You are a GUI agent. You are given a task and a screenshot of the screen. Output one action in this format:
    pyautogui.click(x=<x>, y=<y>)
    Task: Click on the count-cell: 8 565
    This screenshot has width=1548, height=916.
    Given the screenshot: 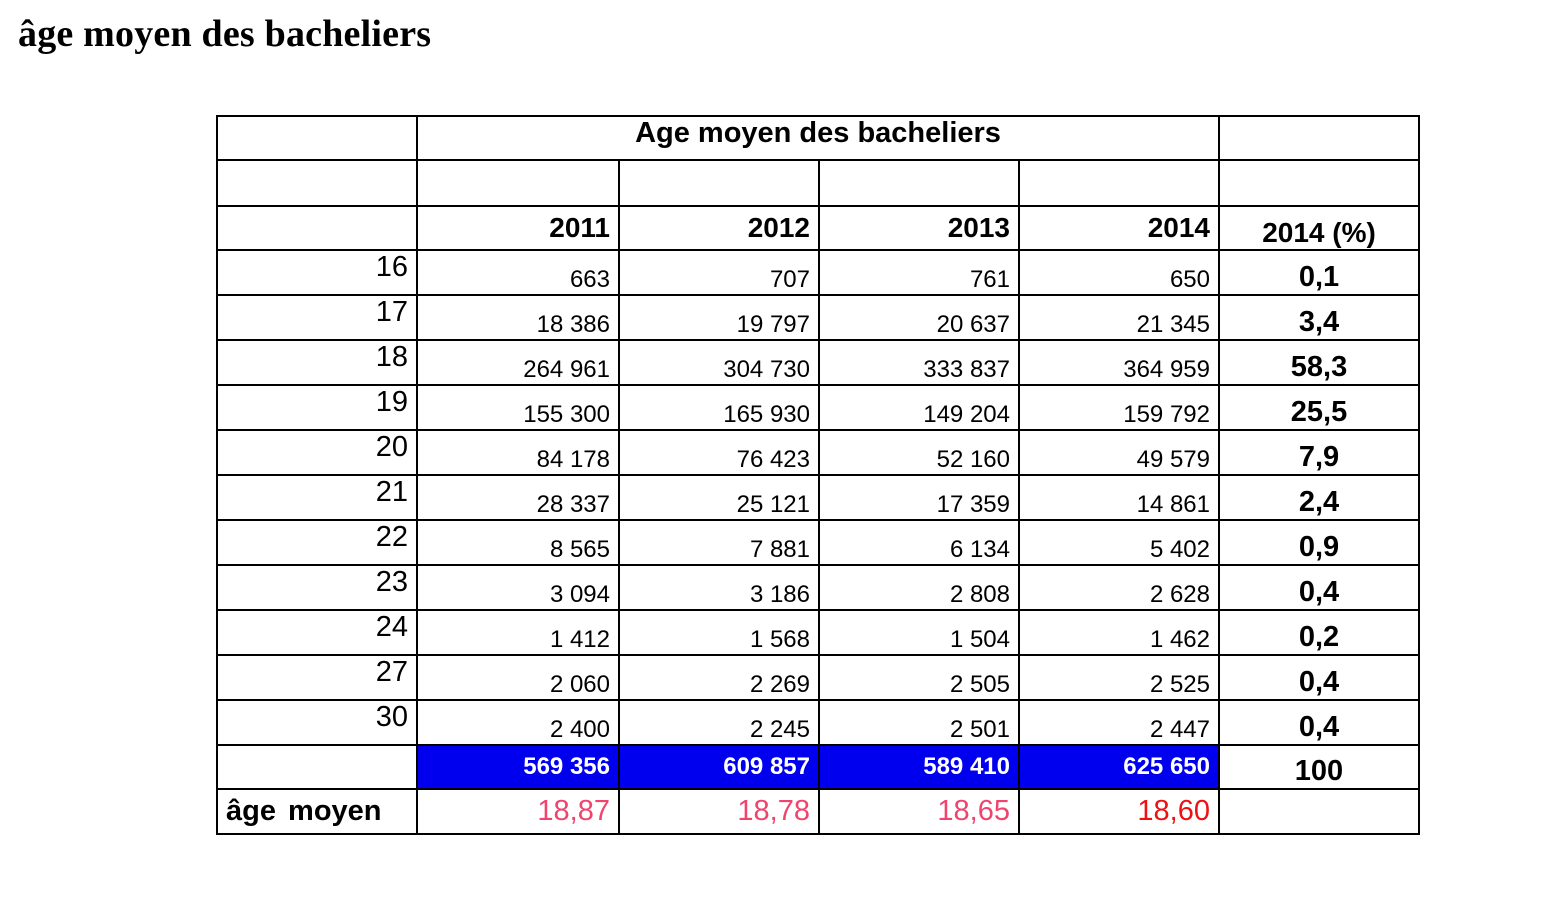 What is the action you would take?
    pyautogui.click(x=518, y=542)
    